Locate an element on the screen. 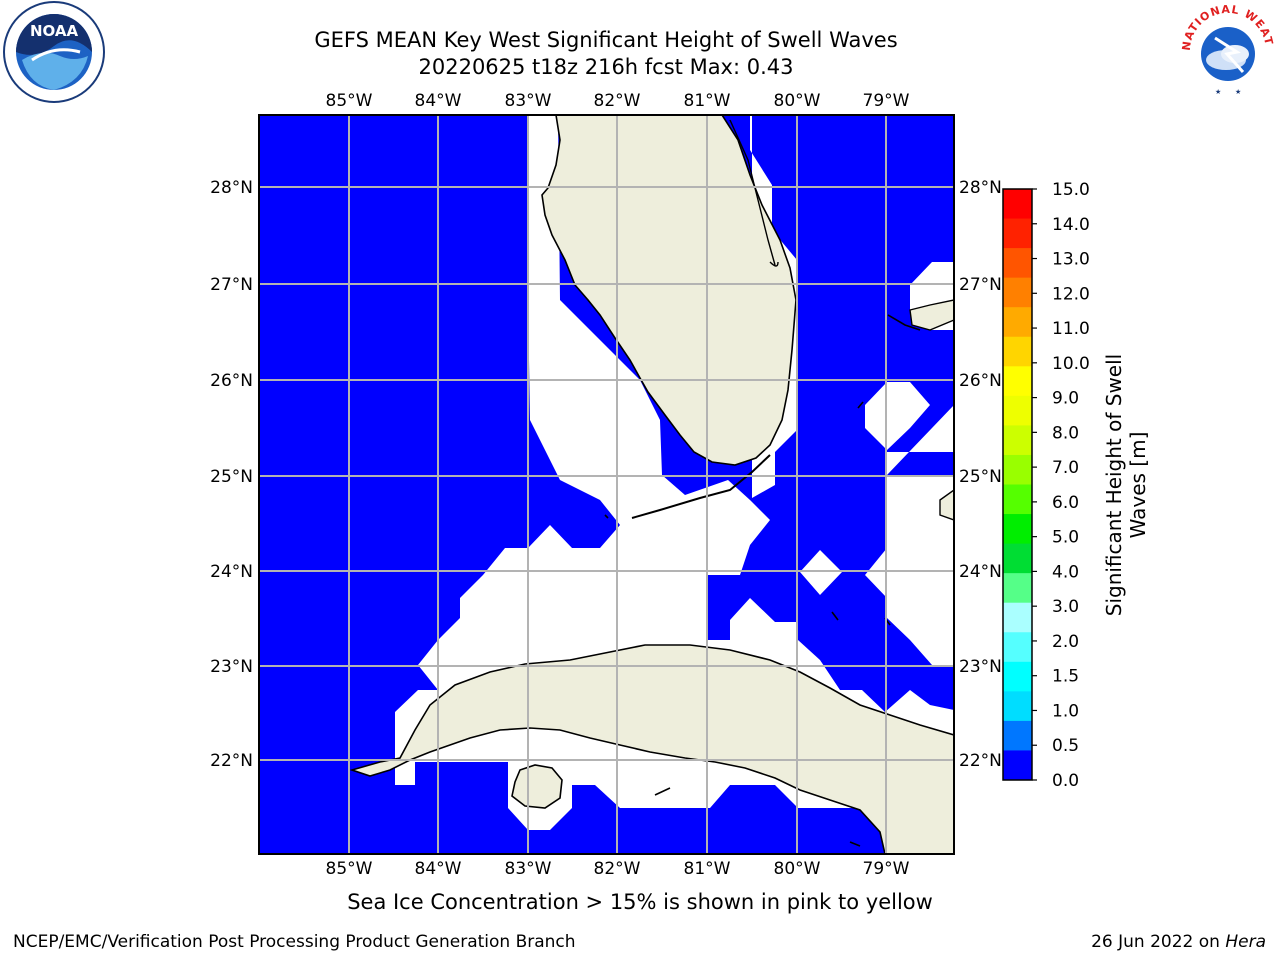 Image resolution: width=1280 pixels, height=960 pixels. lon-label-top: 81°W is located at coordinates (707, 101).